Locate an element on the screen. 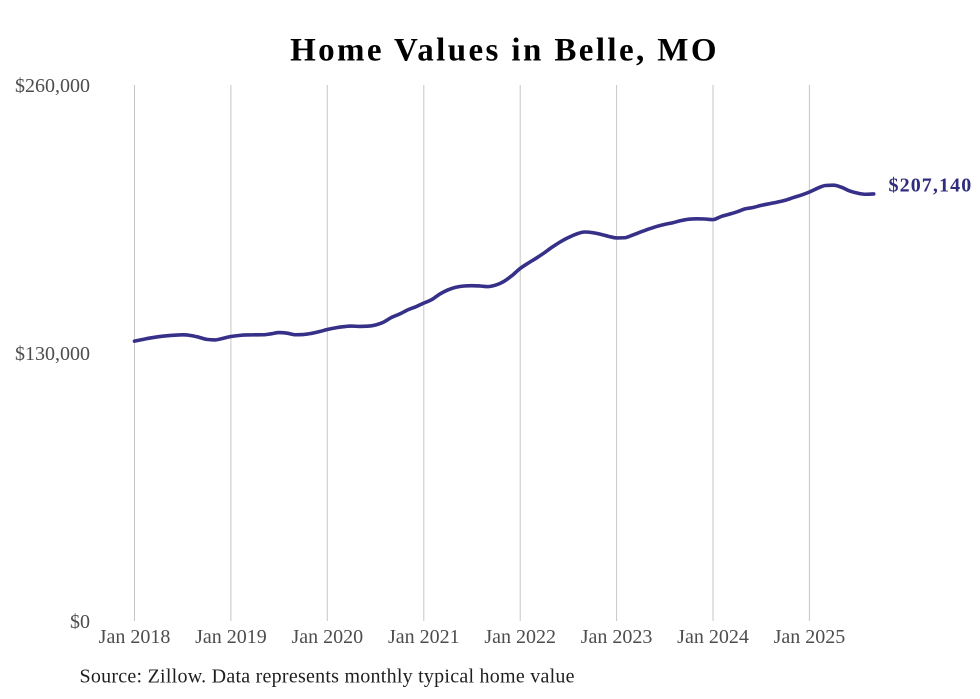 This screenshot has height=699, width=980. svg-text: $260,000 is located at coordinates (52, 86).